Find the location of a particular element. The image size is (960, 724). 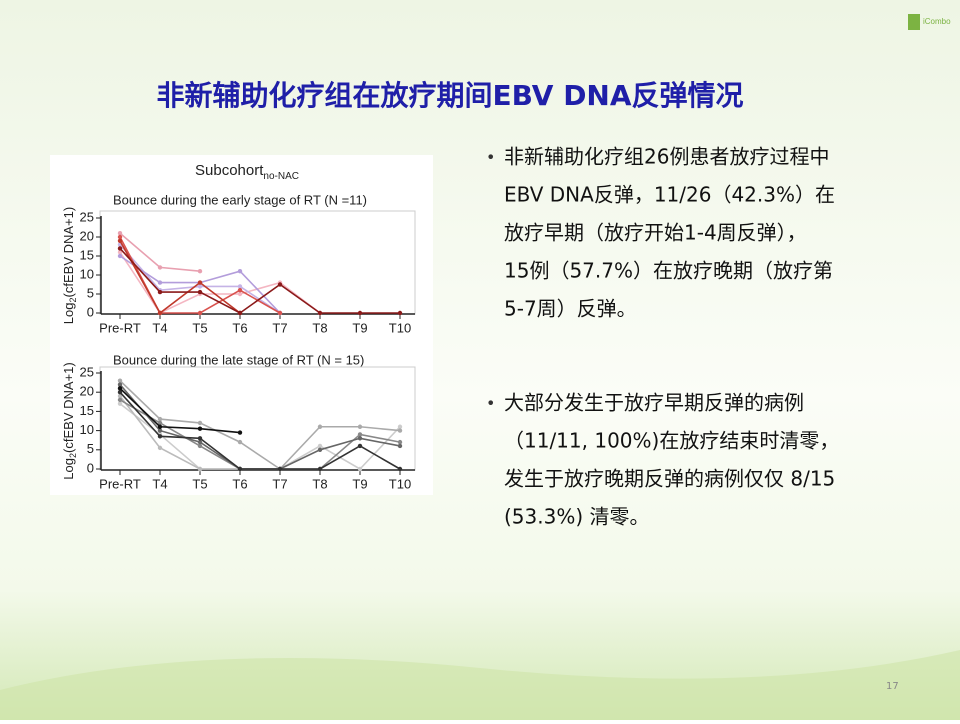

y-tick-label: 0 is located at coordinates (90, 467).